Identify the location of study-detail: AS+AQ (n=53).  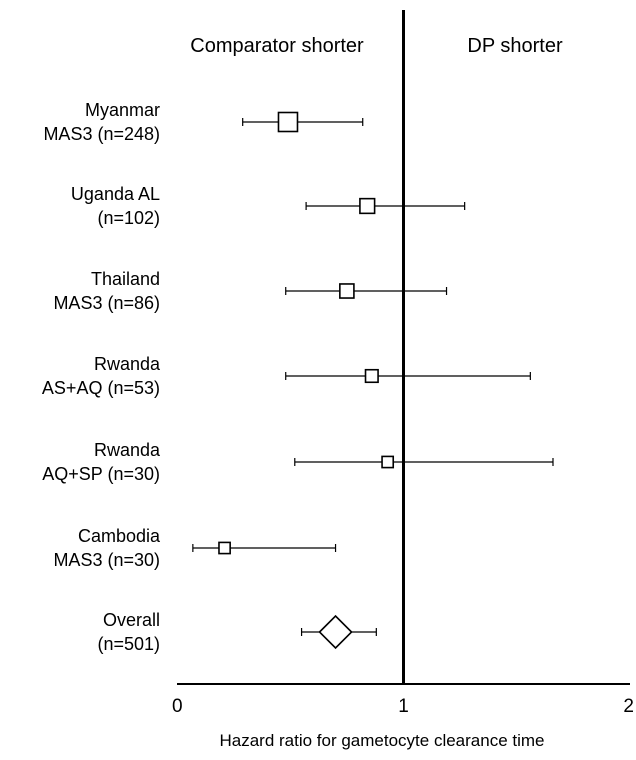
(101, 388).